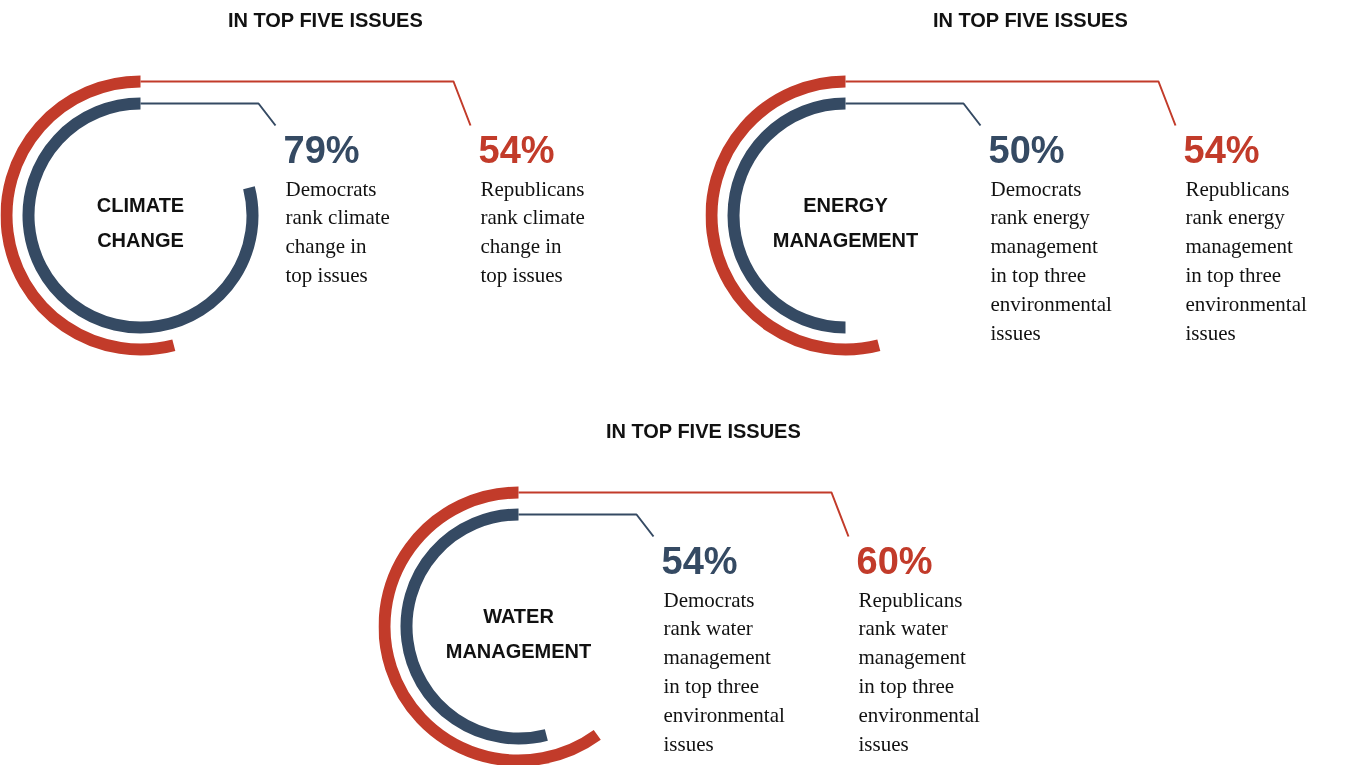  Describe the element at coordinates (894, 560) in the screenshot. I see `data-label: 60%` at that location.